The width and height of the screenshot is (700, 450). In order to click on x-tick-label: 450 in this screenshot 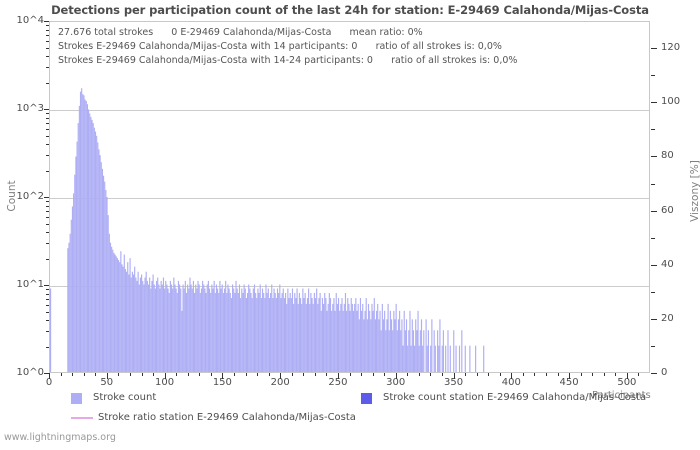, I will do `click(569, 382)`.